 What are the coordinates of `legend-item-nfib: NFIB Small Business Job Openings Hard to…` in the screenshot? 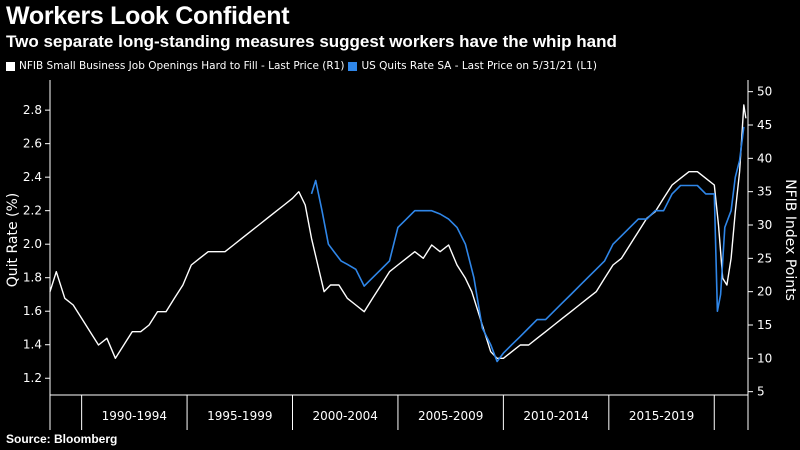 It's located at (175, 66).